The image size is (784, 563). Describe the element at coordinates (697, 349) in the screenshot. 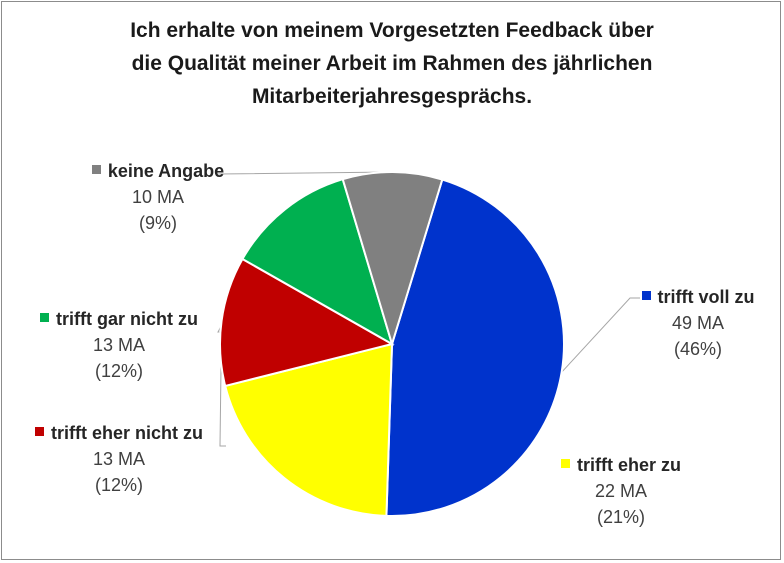

I see `label-percent: (46%)` at that location.